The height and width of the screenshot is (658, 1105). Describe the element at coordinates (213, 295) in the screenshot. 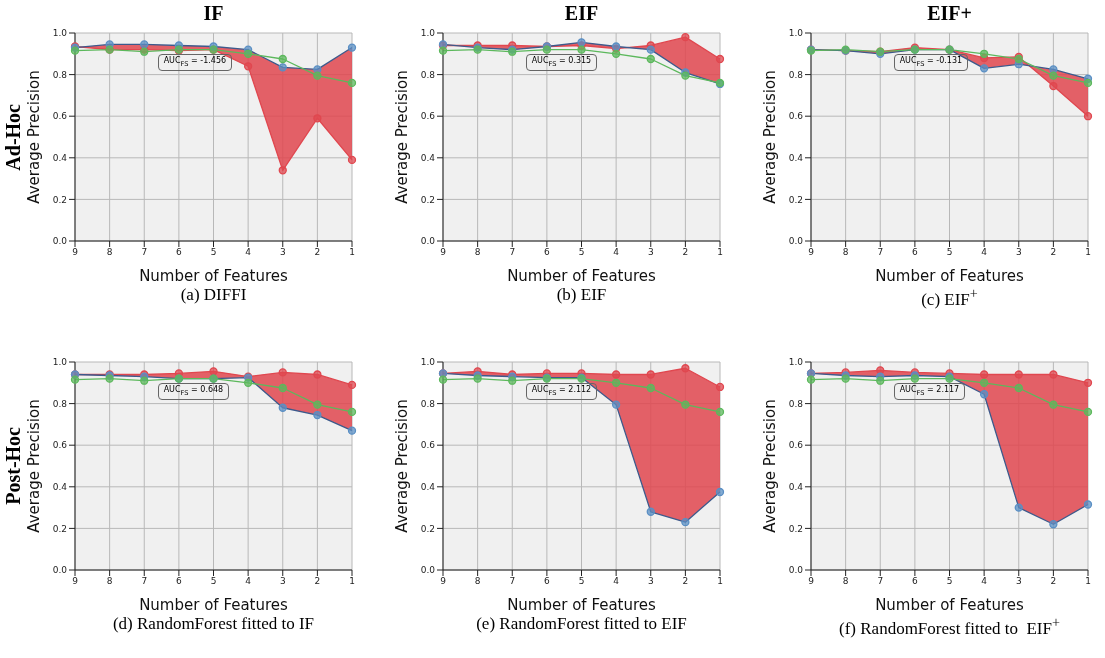

I see `text: (a) DIFFI` at that location.